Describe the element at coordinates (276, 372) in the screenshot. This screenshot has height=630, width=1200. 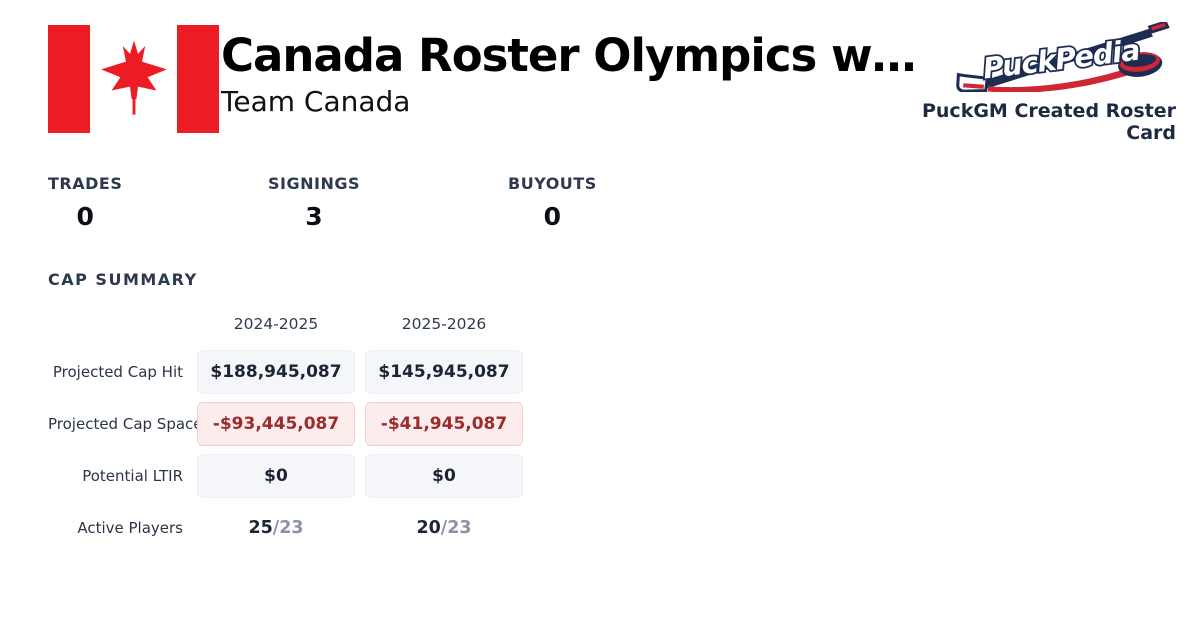
I see `cap-hit-2024-2025: $188,945,087` at that location.